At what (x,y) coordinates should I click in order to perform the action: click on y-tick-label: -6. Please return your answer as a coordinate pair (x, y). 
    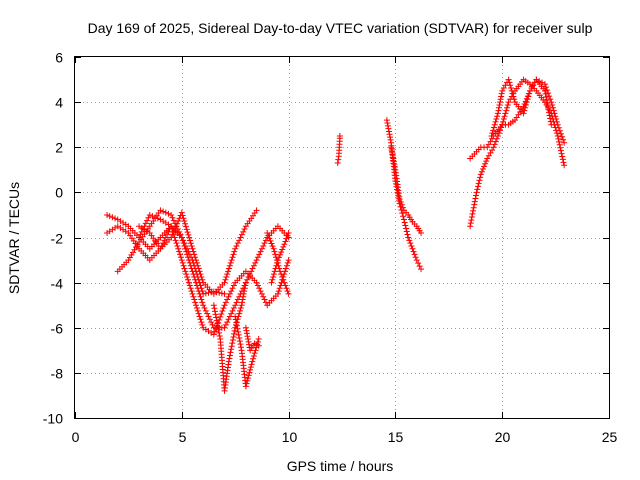
    Looking at the image, I should click on (57, 329).